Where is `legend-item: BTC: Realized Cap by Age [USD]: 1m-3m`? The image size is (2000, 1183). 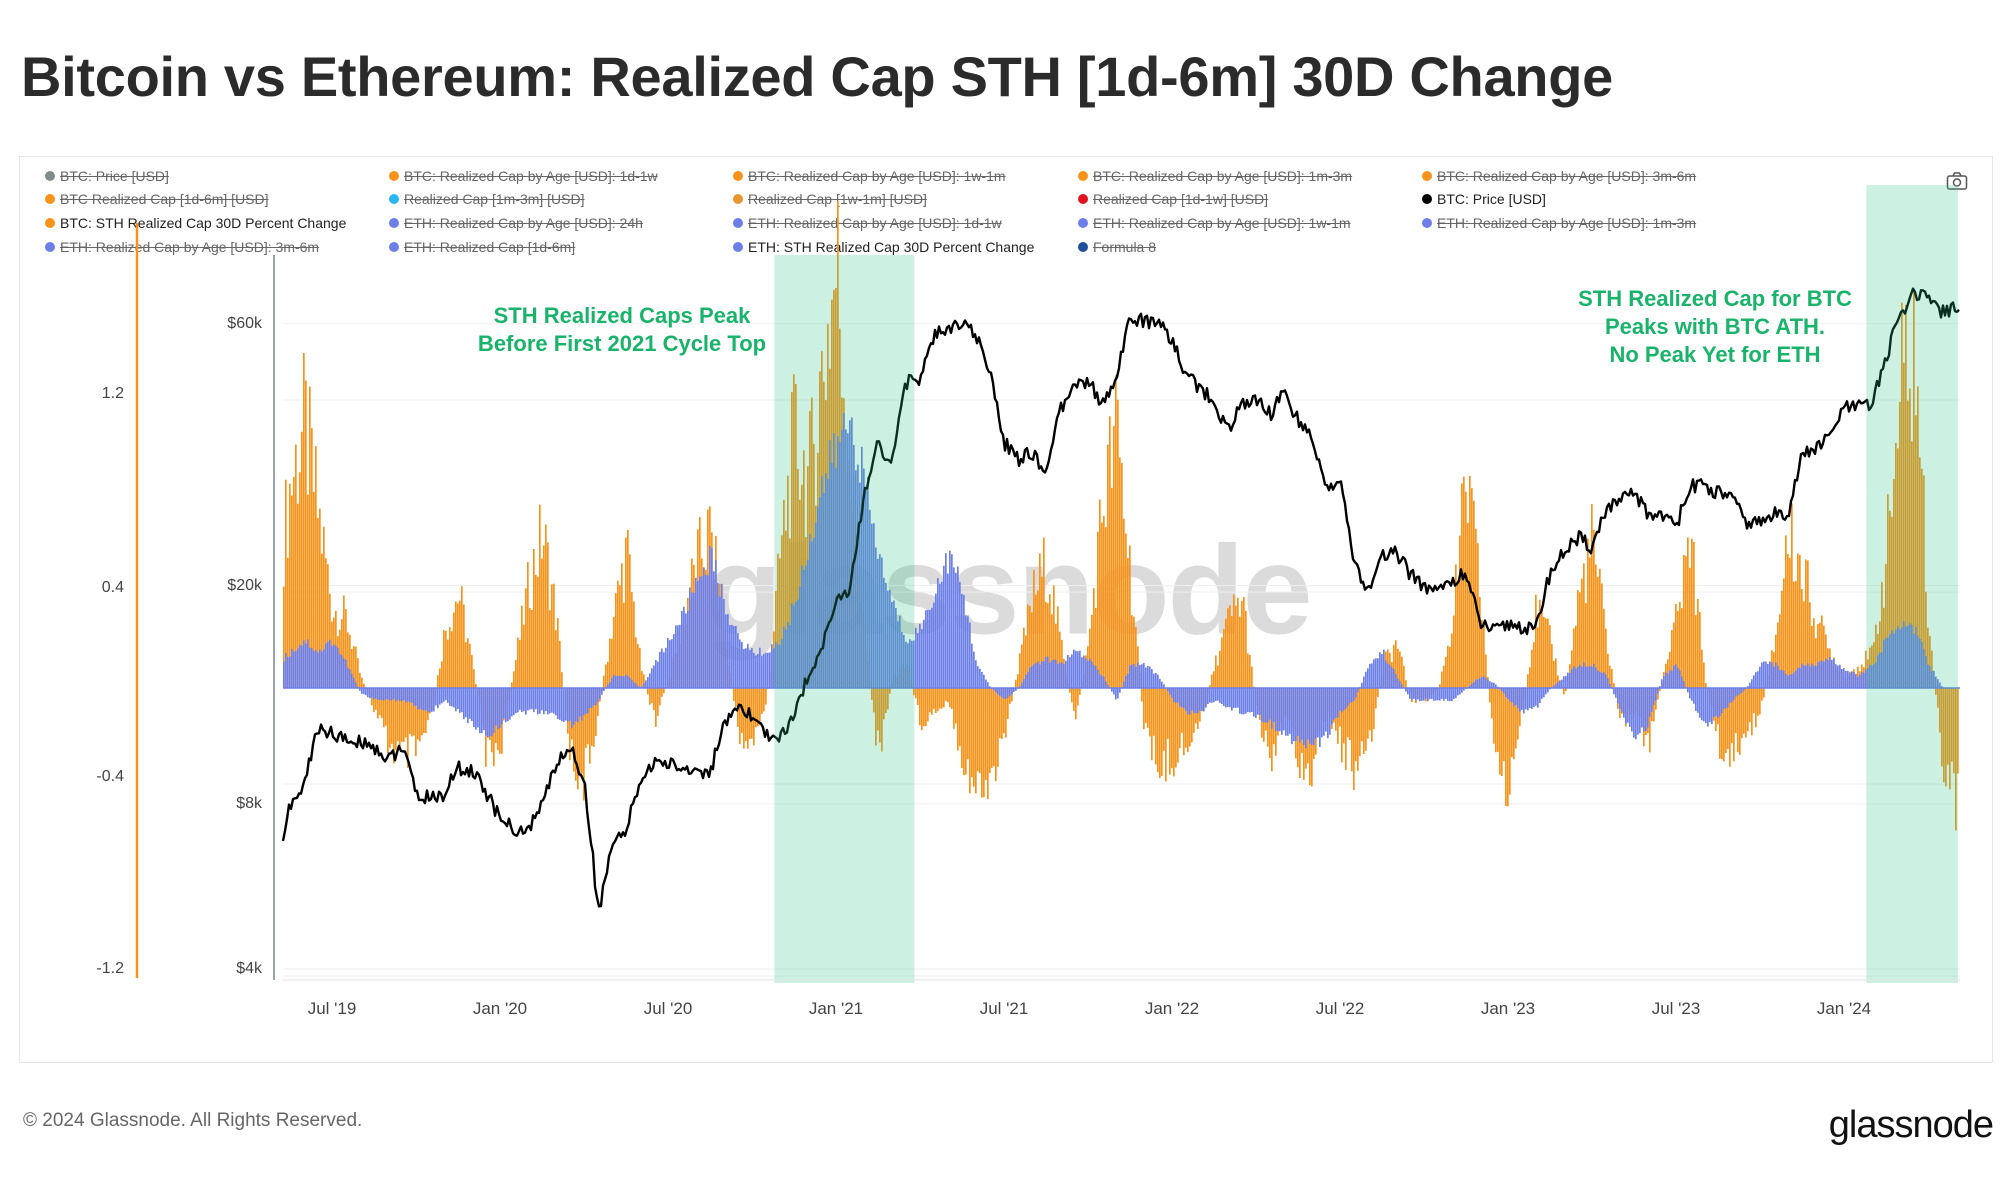
legend-item: BTC: Realized Cap by Age [USD]: 1m-3m is located at coordinates (1215, 176).